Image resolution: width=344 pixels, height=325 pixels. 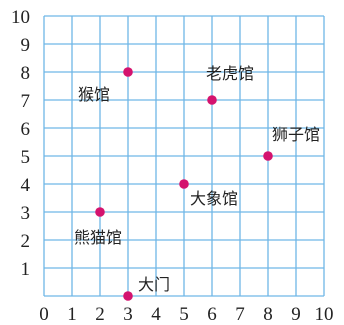 What do you see at coordinates (296, 314) in the screenshot?
I see `x-tick-label: 9` at bounding box center [296, 314].